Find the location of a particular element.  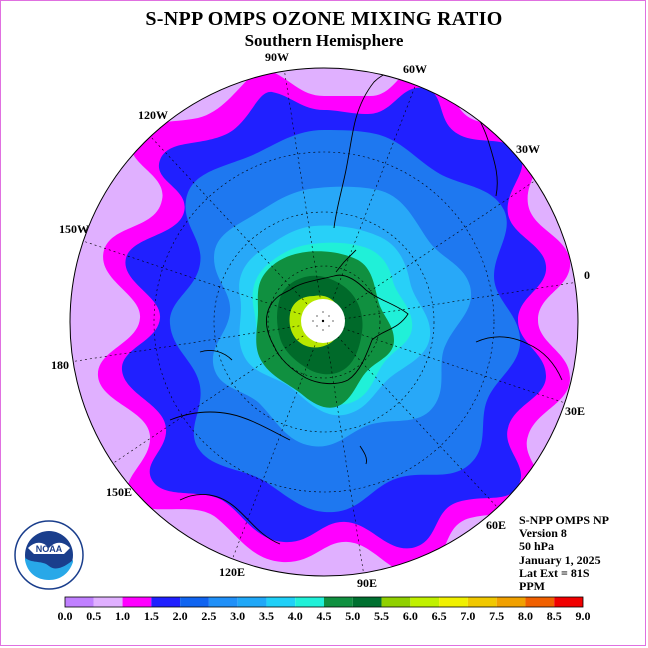

noaa-logo: NOAA is located at coordinates (49, 555).